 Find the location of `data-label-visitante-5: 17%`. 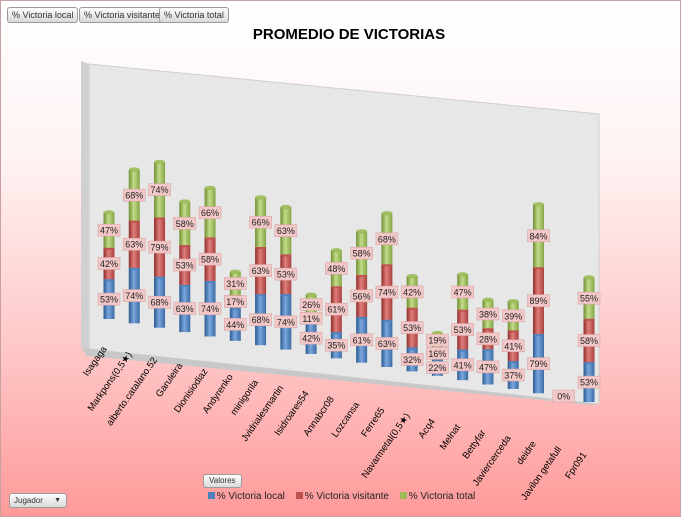

data-label-visitante-5: 17% is located at coordinates (235, 301).